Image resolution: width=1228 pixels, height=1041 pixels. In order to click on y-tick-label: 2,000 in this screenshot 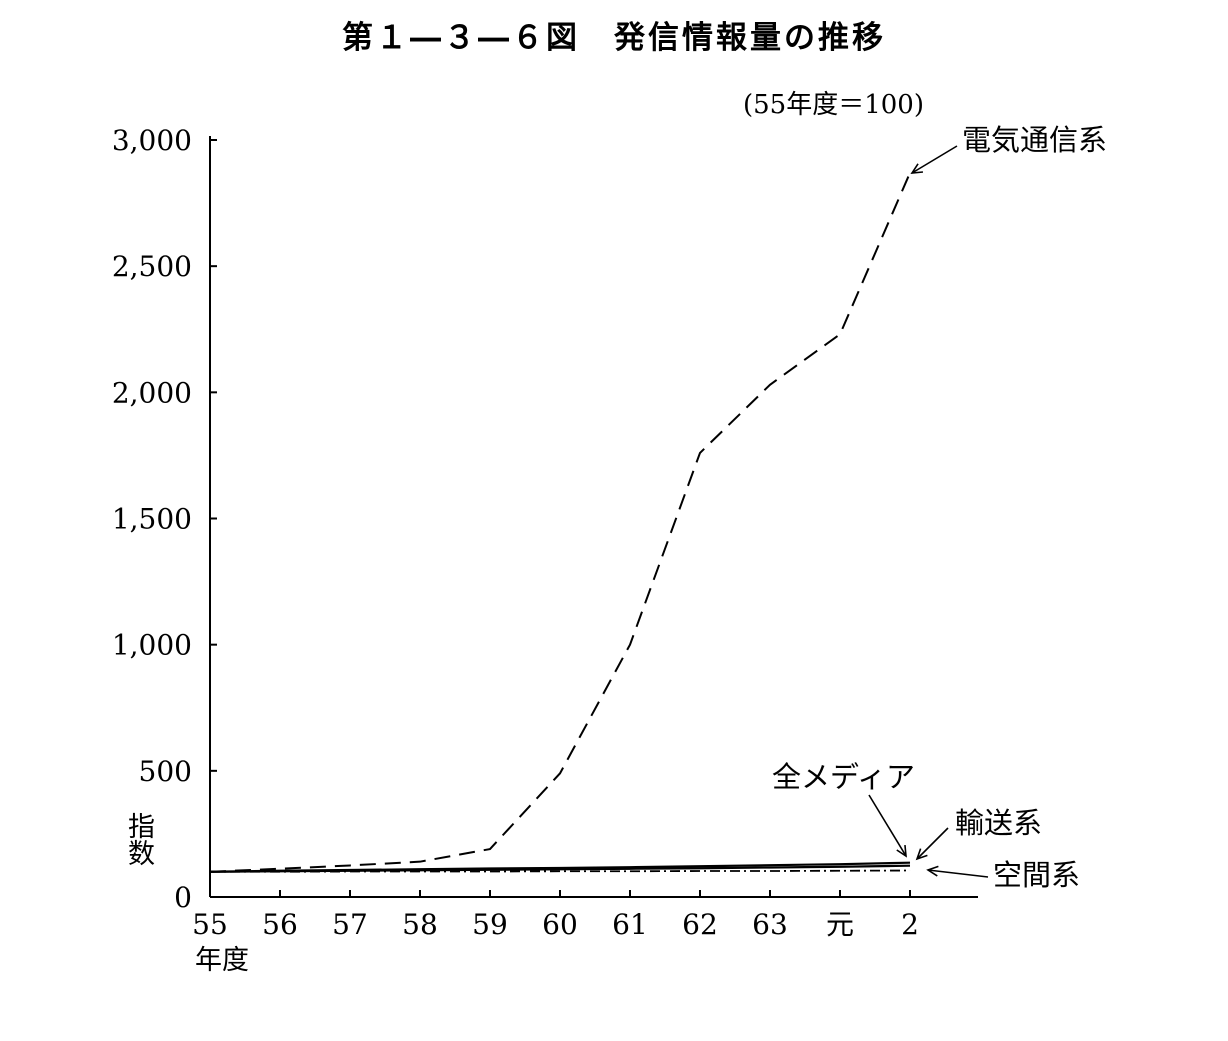, I will do `click(152, 392)`.